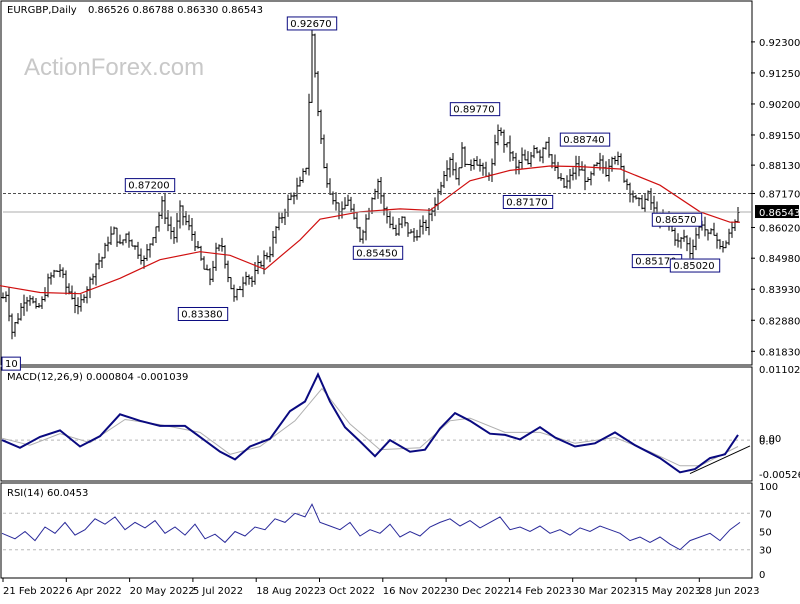 The width and height of the screenshot is (800, 604). Describe the element at coordinates (604, 591) in the screenshot. I see `time-tick-label: 30 Mar 2023` at that location.